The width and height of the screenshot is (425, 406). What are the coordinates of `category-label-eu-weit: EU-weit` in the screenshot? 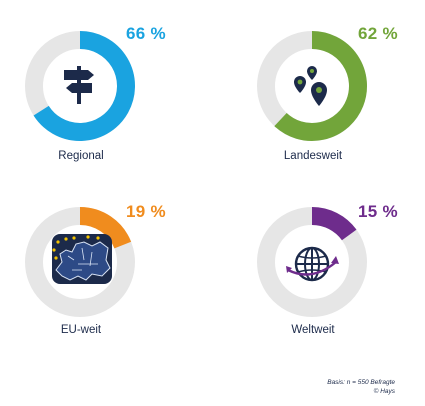 It's located at (81, 330).